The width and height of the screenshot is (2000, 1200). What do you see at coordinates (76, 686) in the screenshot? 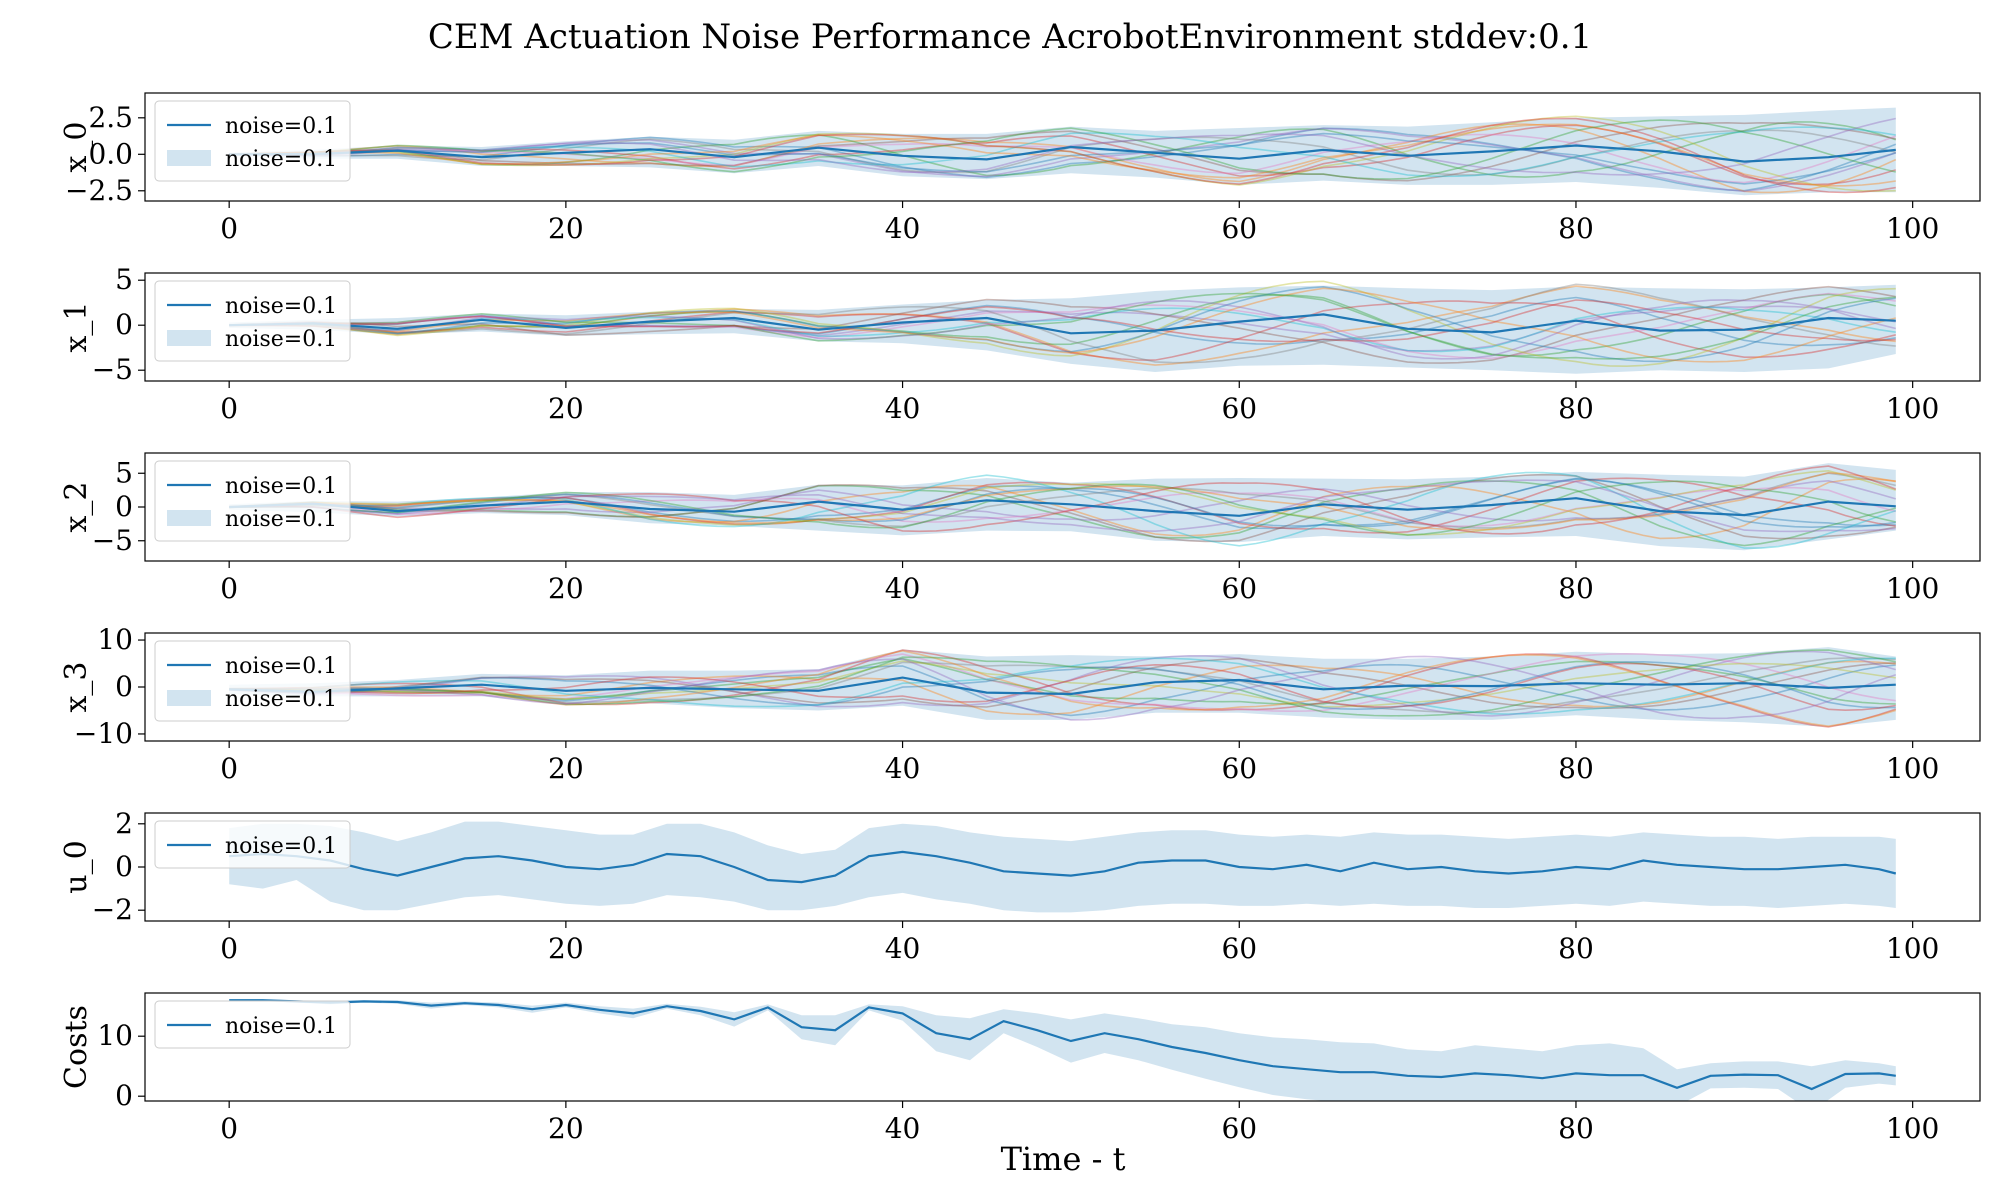
I see `y-axis-label: x_3` at bounding box center [76, 686].